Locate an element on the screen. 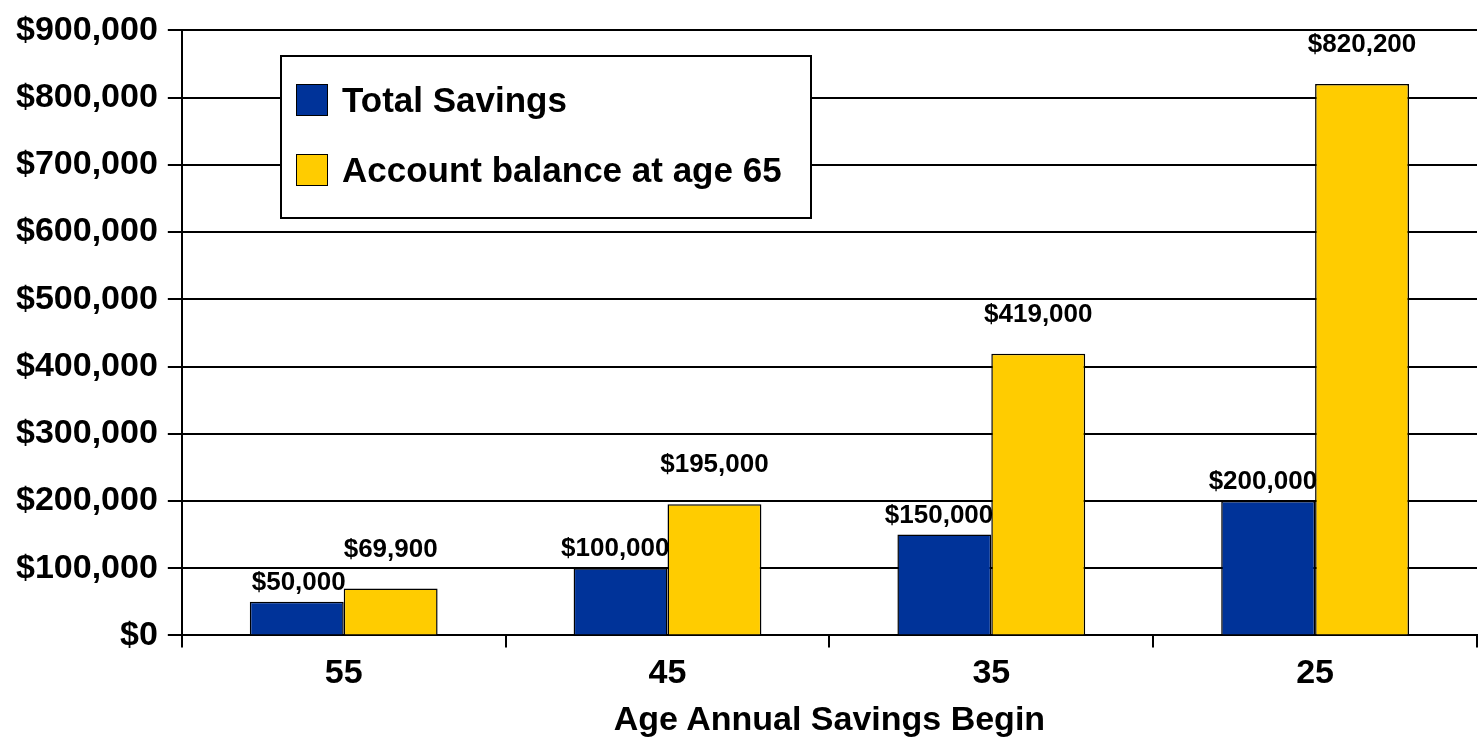 The image size is (1479, 745). y-tick-label: $800,000 is located at coordinates (87, 95).